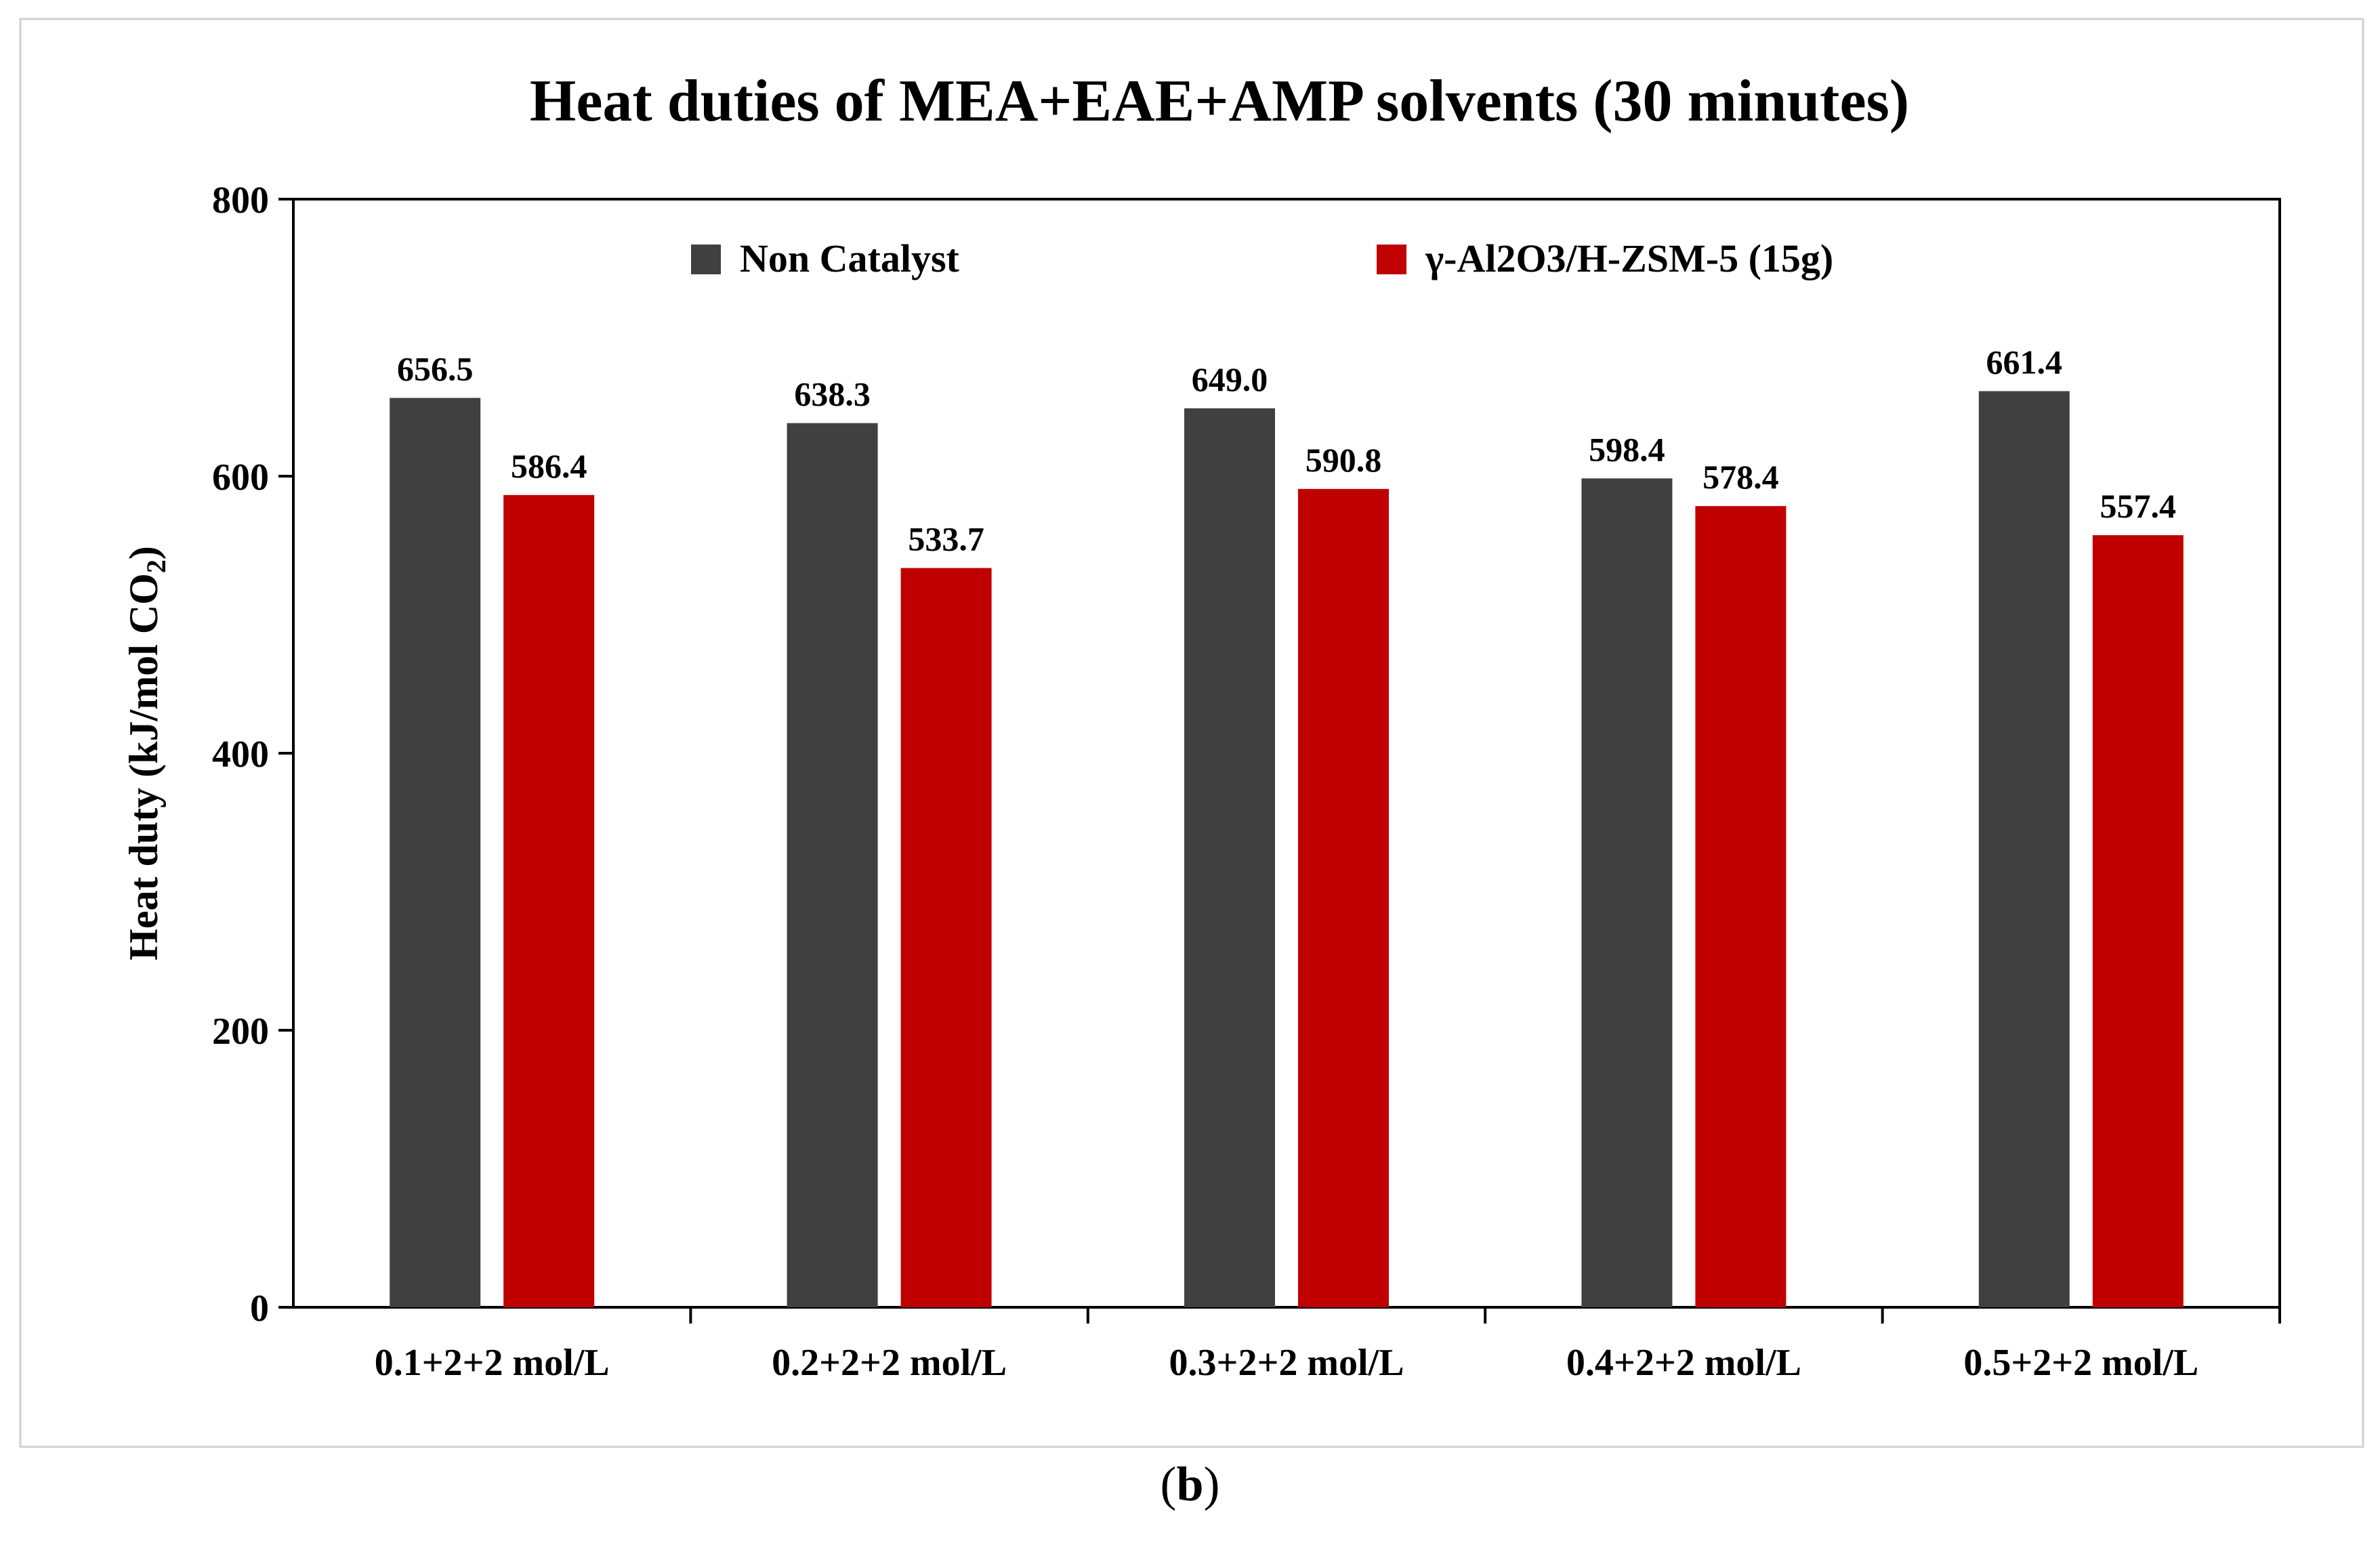  I want to click on y-axis-label: Heat duty (kJ/mol CO2), so click(146, 753).